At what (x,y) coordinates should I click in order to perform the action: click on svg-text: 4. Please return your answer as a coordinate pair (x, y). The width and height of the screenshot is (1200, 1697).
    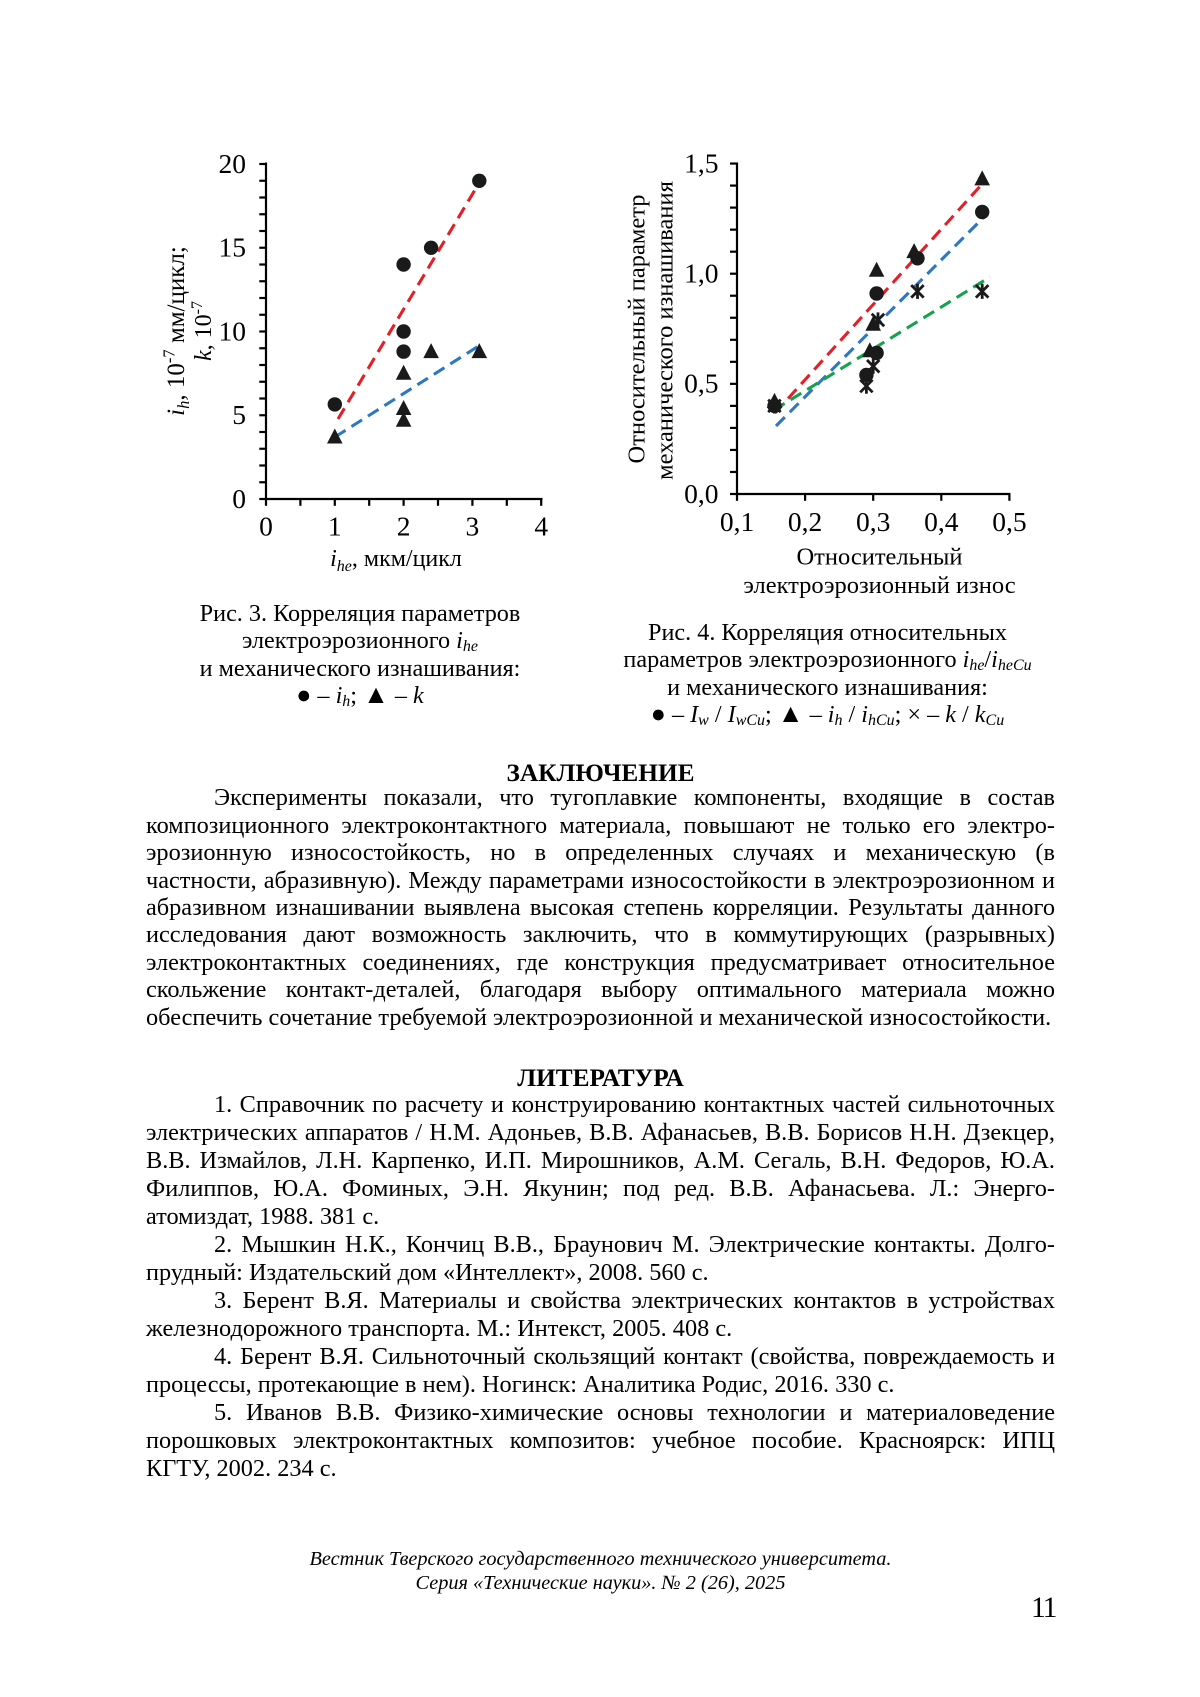
    Looking at the image, I should click on (541, 526).